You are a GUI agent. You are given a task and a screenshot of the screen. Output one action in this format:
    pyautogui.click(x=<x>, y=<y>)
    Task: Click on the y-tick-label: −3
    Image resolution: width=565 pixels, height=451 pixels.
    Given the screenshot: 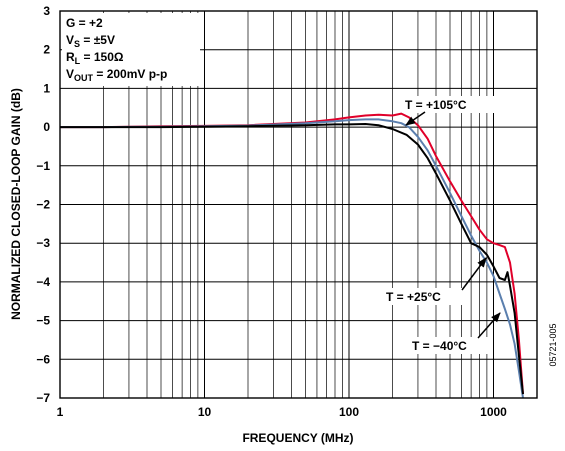 What is the action you would take?
    pyautogui.click(x=43, y=243)
    